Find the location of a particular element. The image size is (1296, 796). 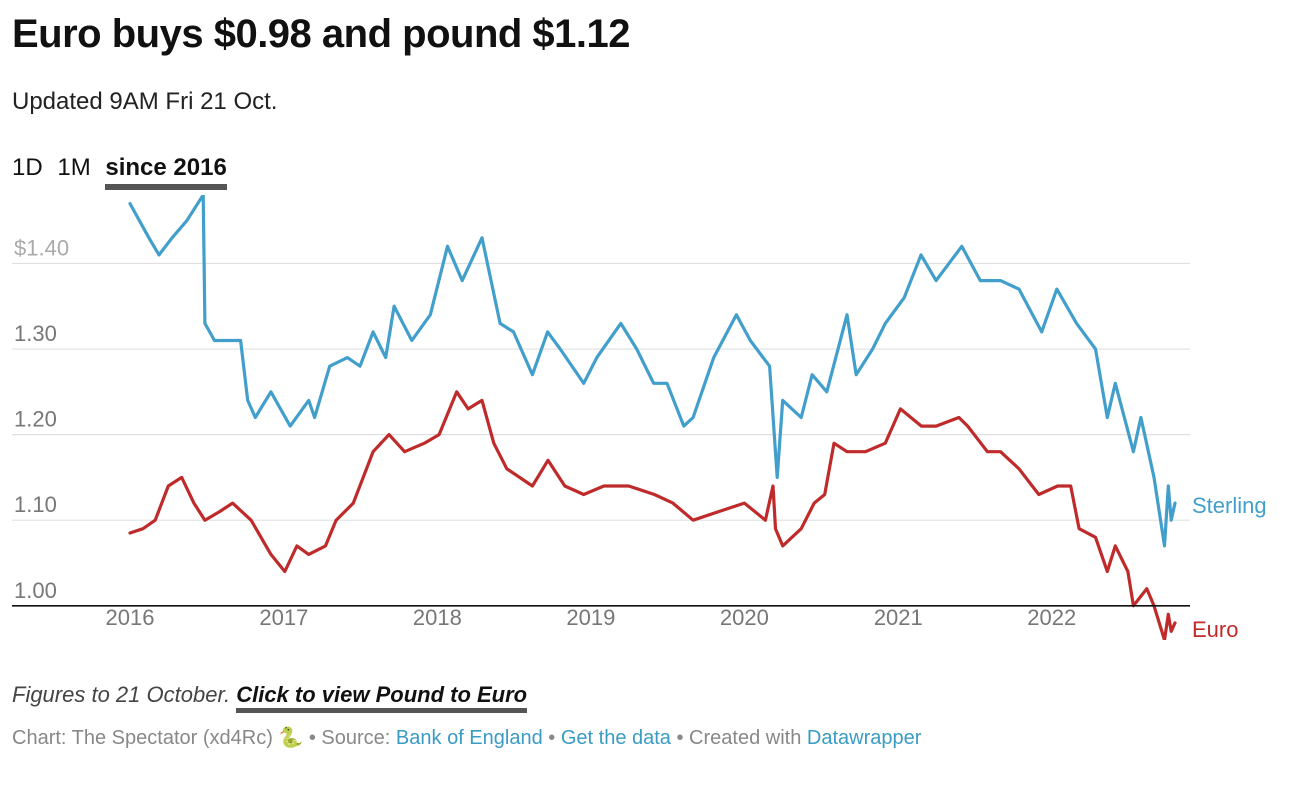

tab-1m: 1M is located at coordinates (74, 167).